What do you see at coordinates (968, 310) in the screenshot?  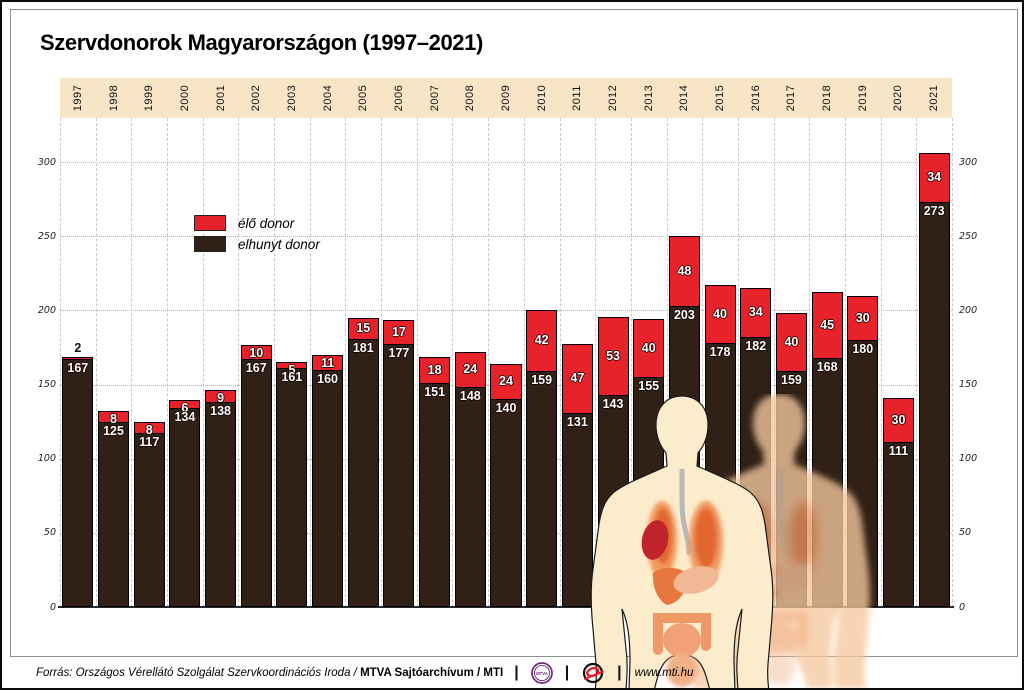 I see `y-tick-right-200: 200` at bounding box center [968, 310].